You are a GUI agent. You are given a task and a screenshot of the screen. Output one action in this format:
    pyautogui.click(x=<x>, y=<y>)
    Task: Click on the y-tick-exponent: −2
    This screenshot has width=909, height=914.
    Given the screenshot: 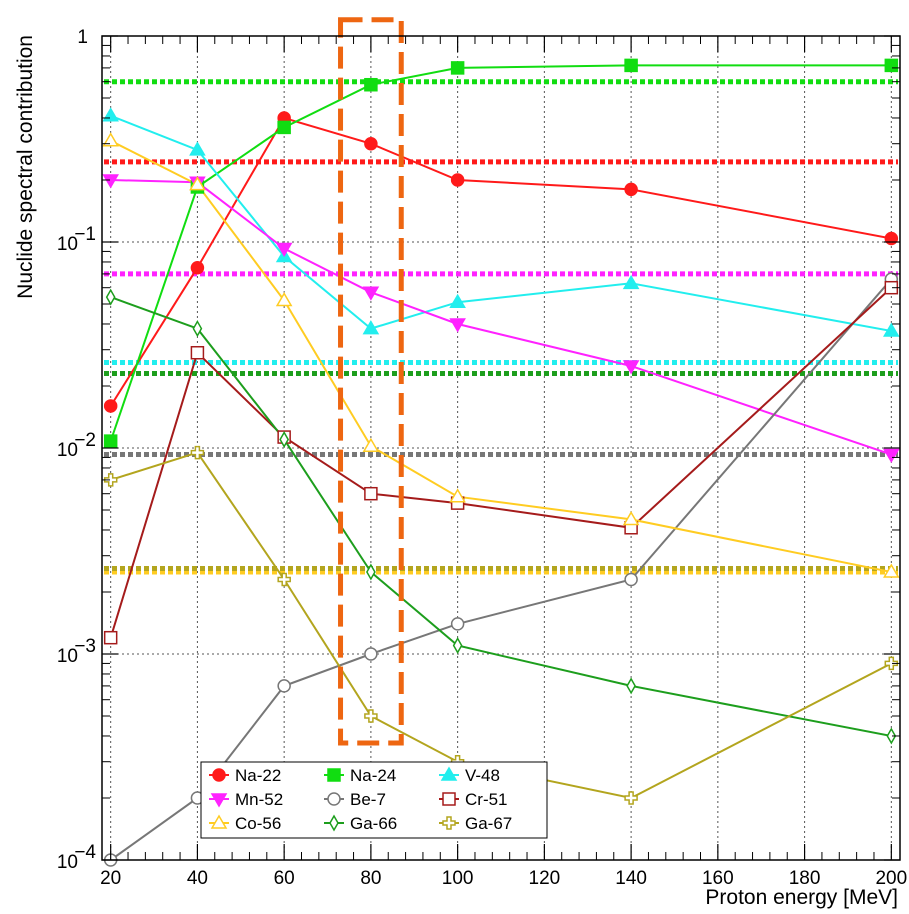 What is the action you would take?
    pyautogui.click(x=85, y=440)
    